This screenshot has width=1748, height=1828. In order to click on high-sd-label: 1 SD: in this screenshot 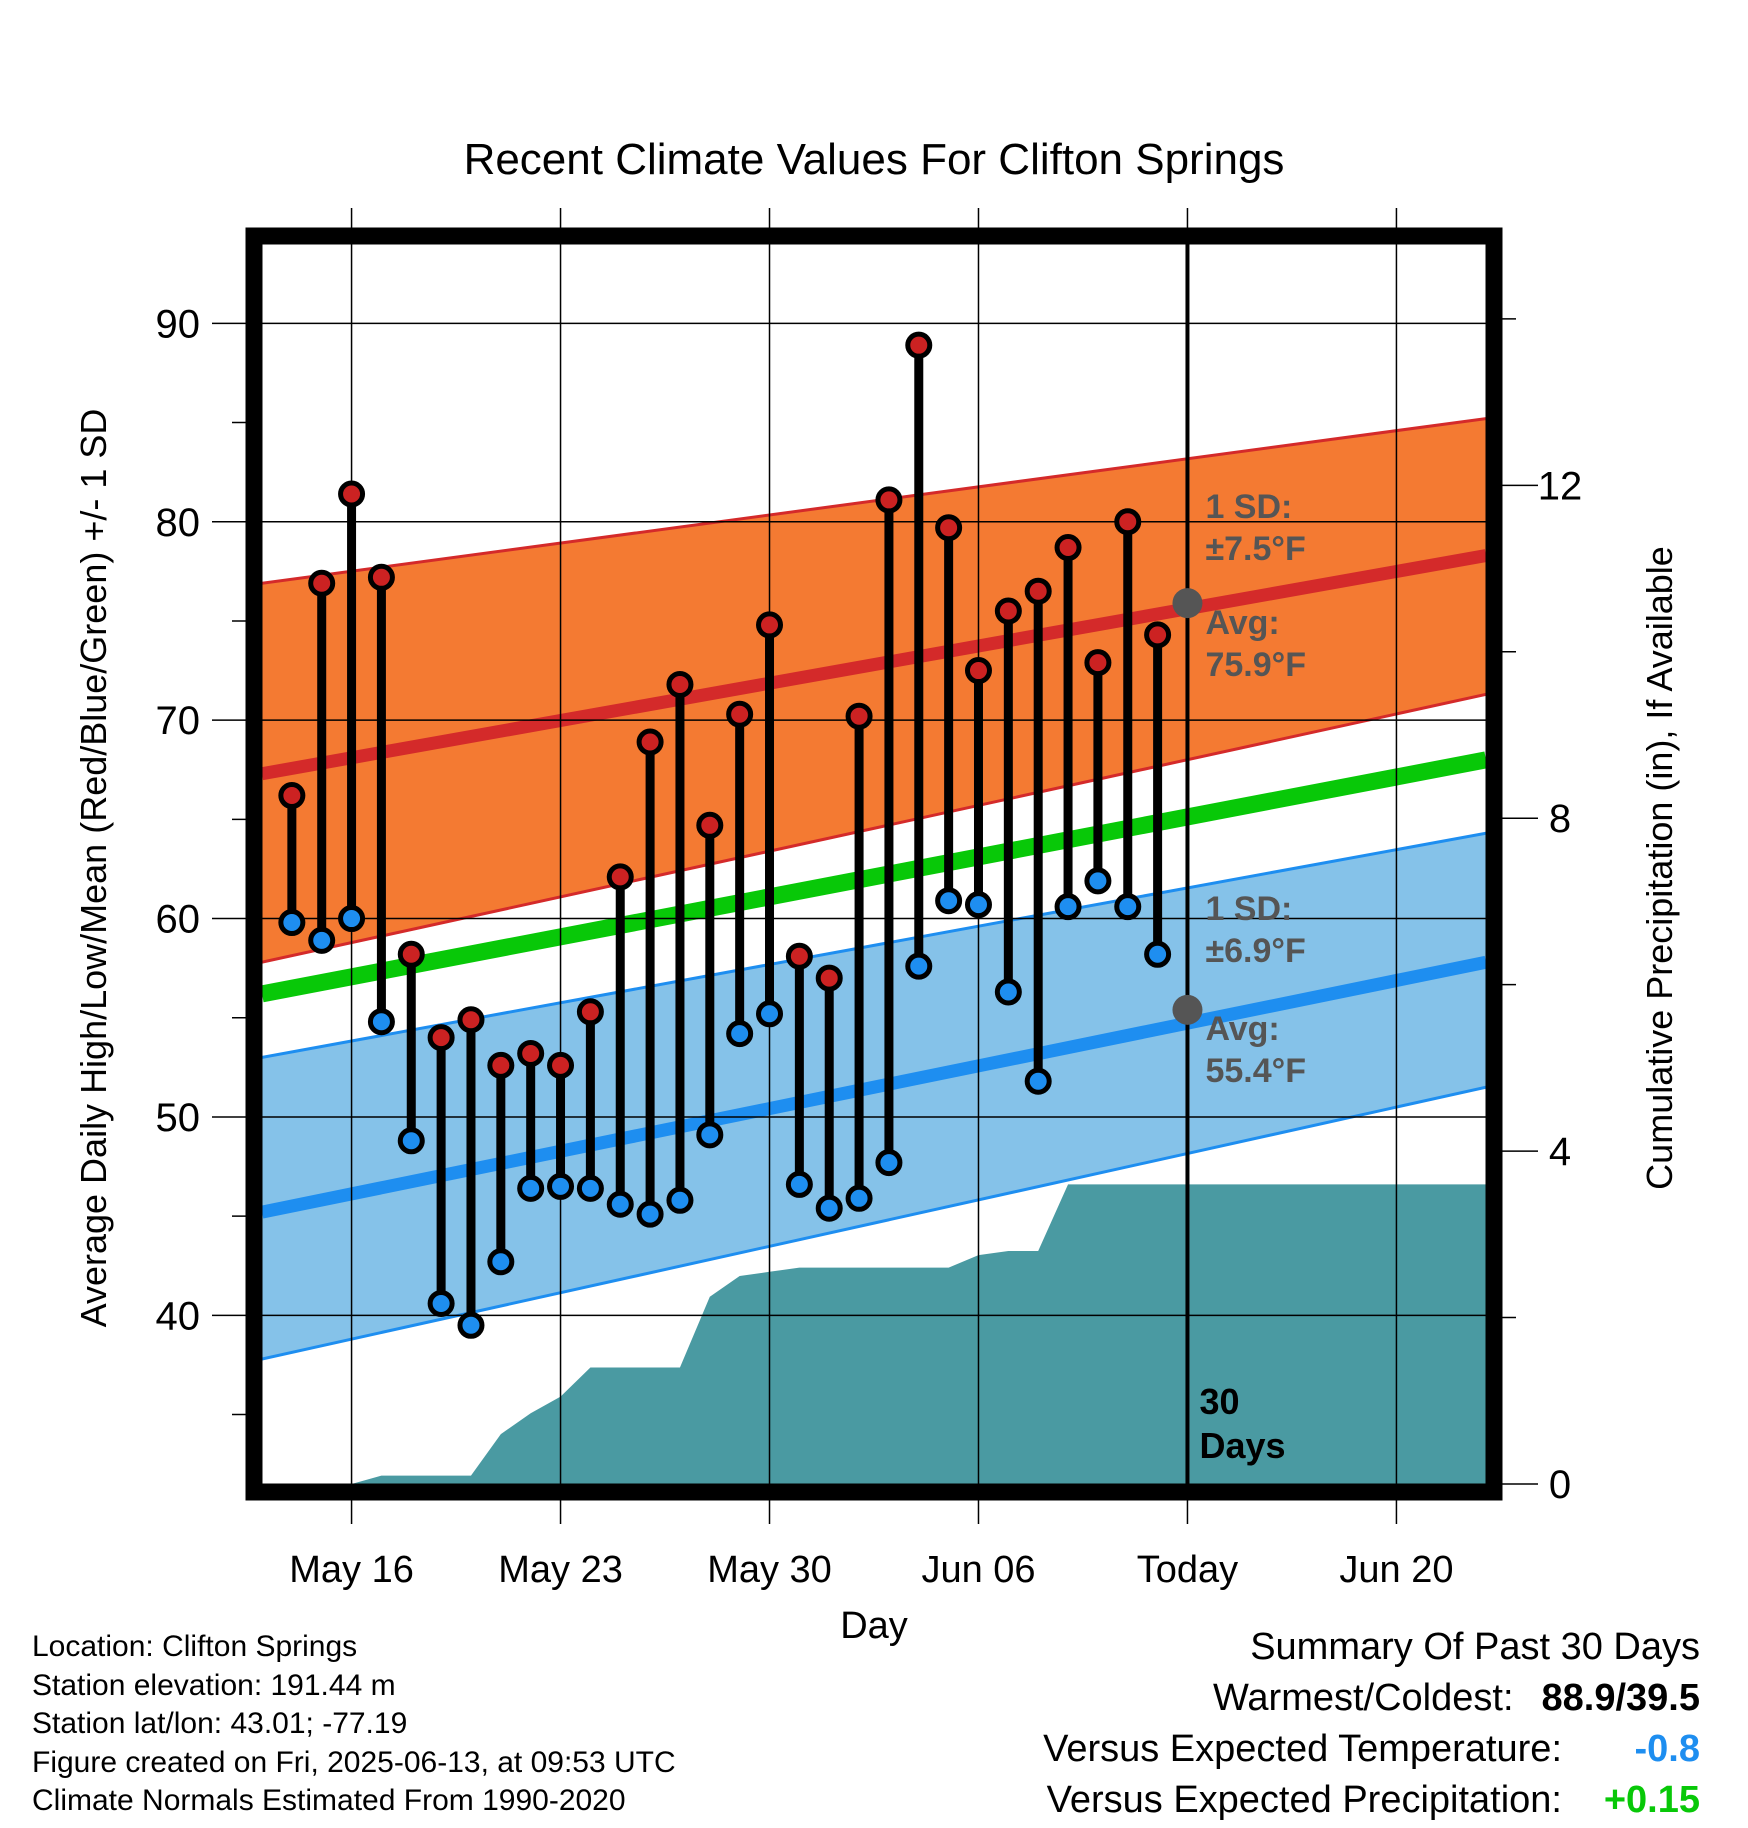, I will do `click(1248, 507)`.